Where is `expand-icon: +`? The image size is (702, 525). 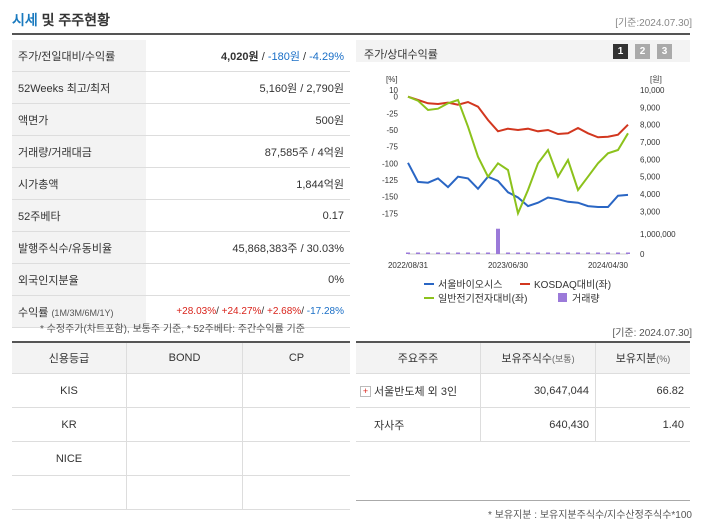
expand-icon: + is located at coordinates (365, 392).